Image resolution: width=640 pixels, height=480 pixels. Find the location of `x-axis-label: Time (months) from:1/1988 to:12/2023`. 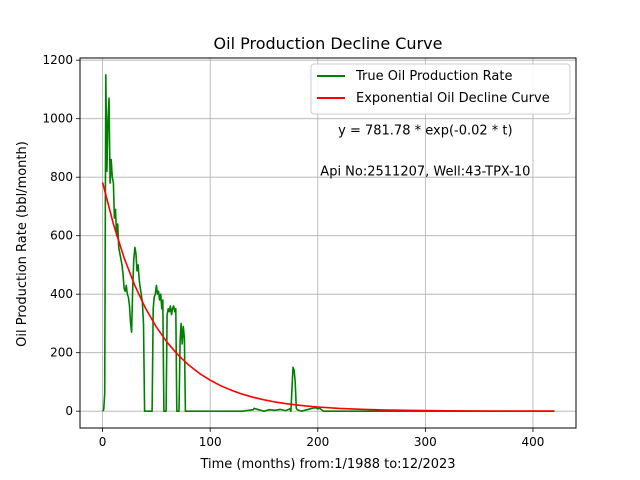

x-axis-label: Time (months) from:1/1988 to:12/2023 is located at coordinates (327, 464).